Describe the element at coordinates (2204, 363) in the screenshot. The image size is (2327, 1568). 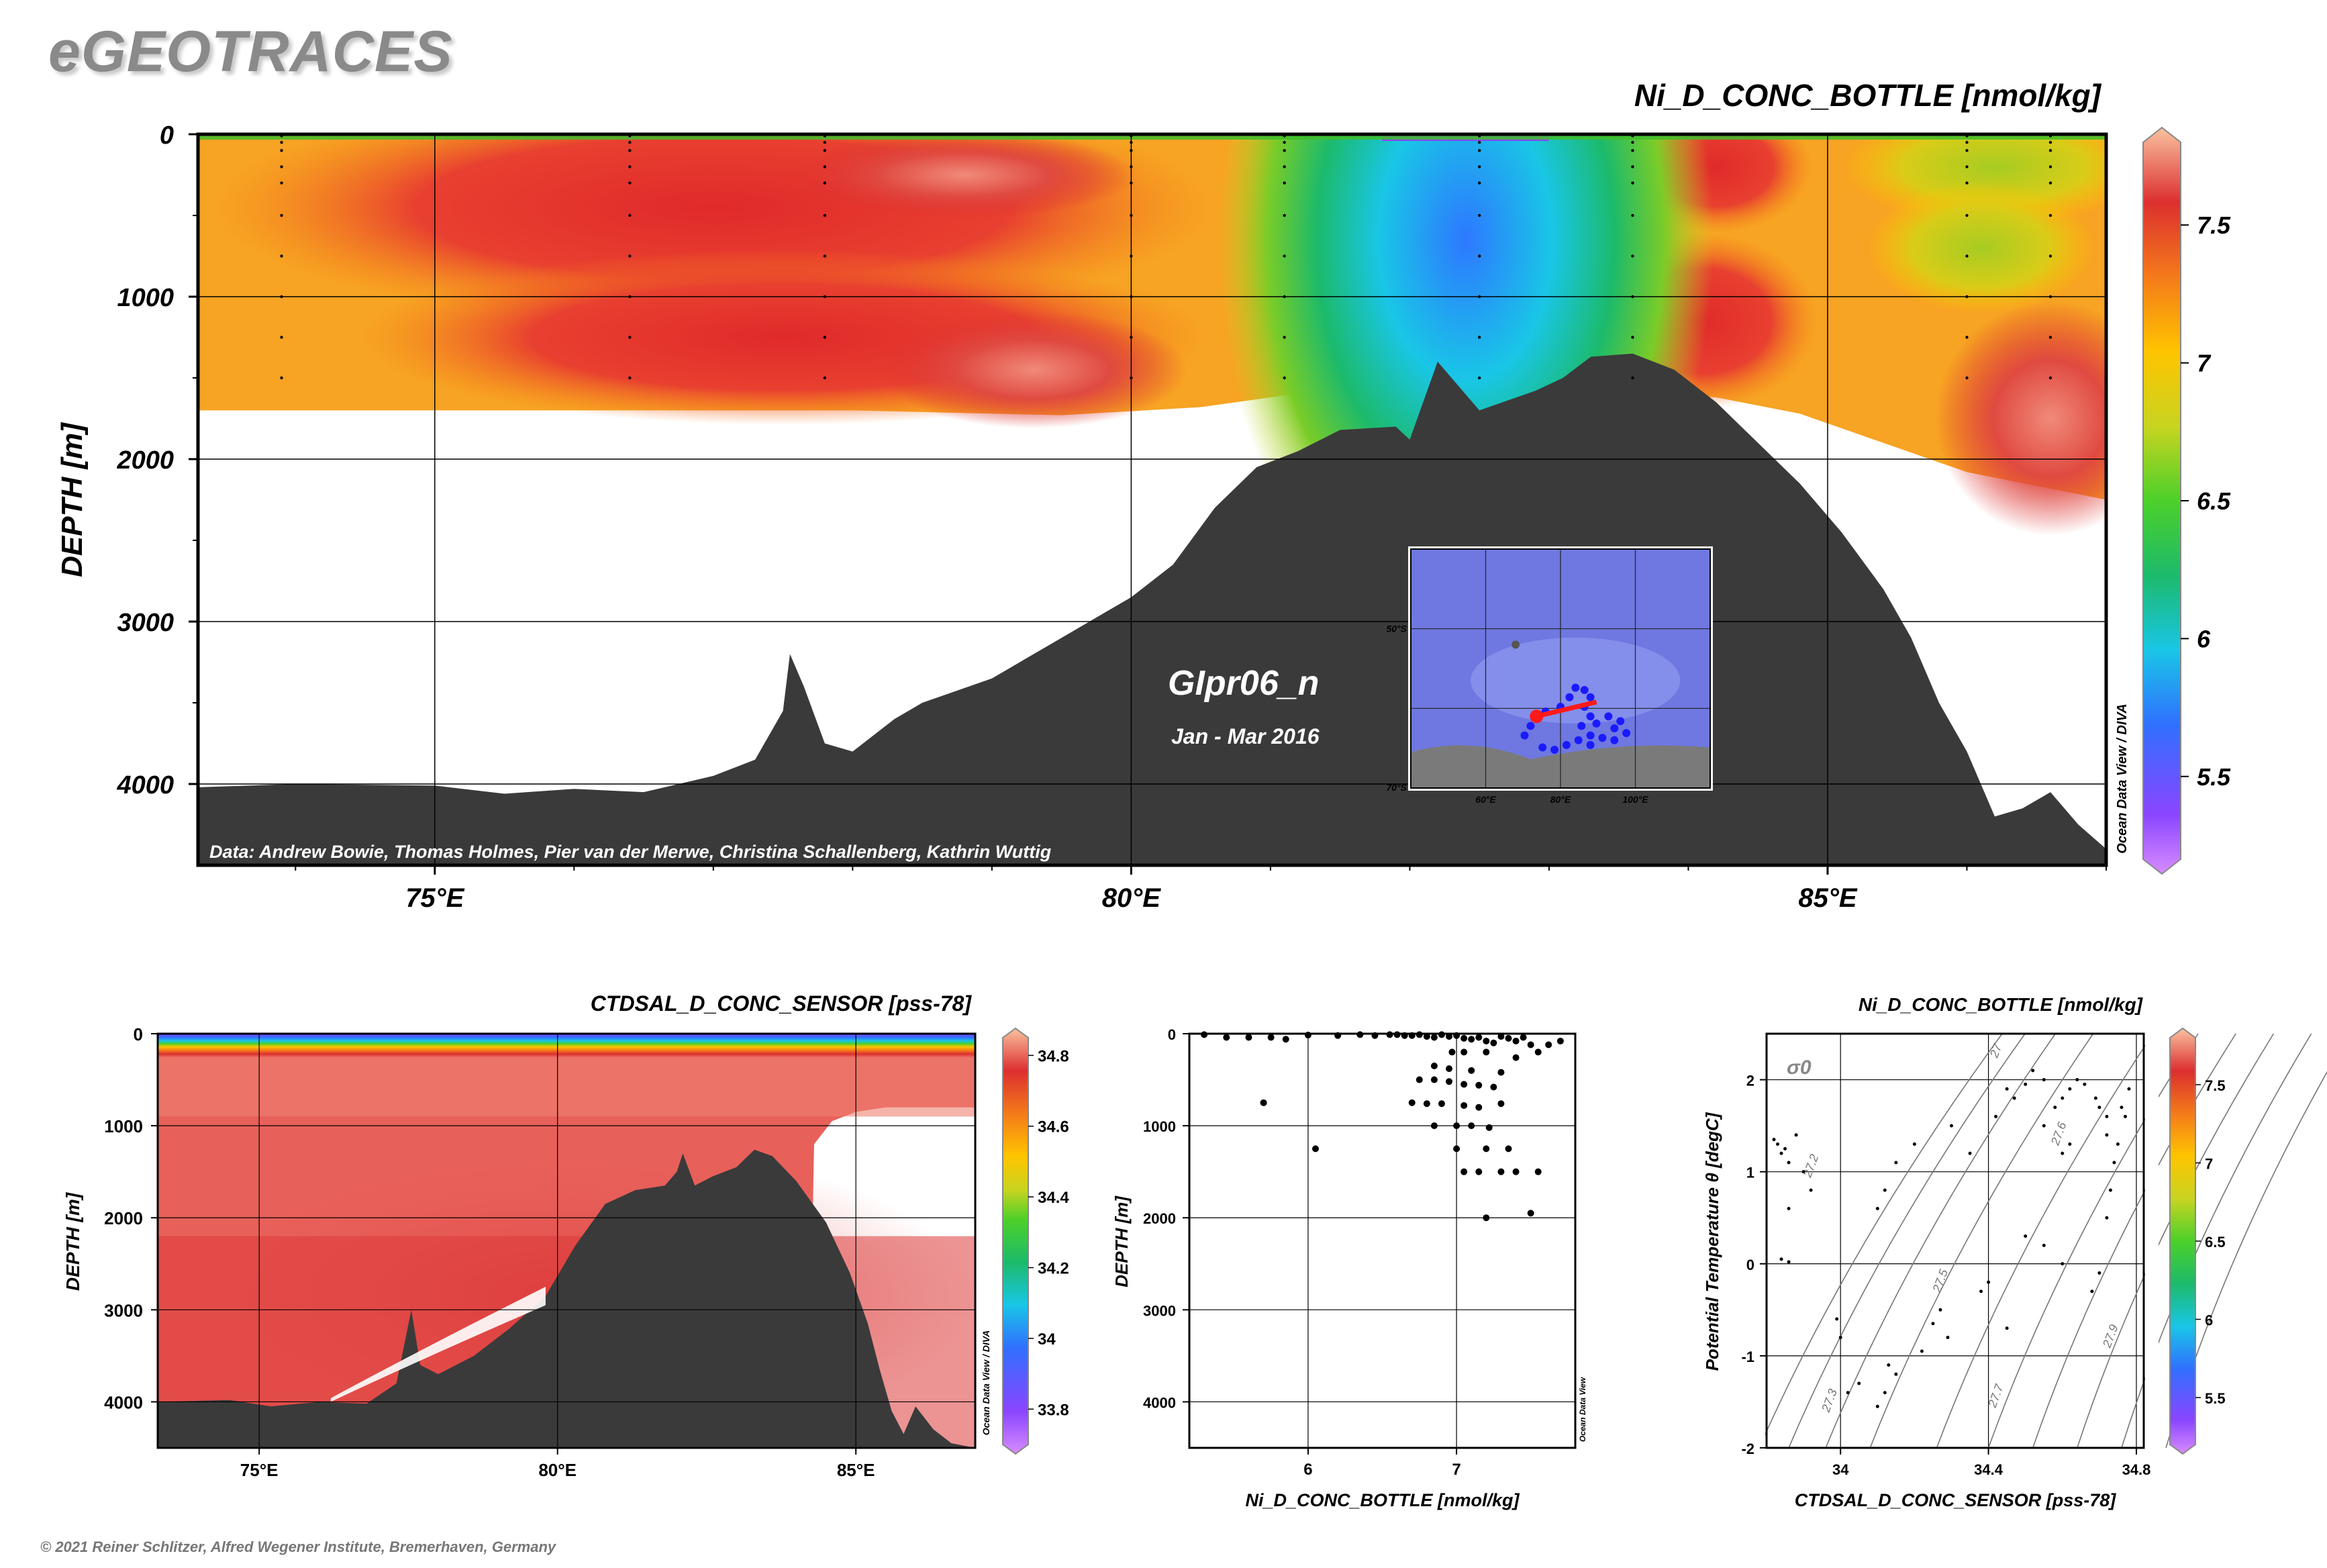
I see `ni-colorbar-tick: 7` at that location.